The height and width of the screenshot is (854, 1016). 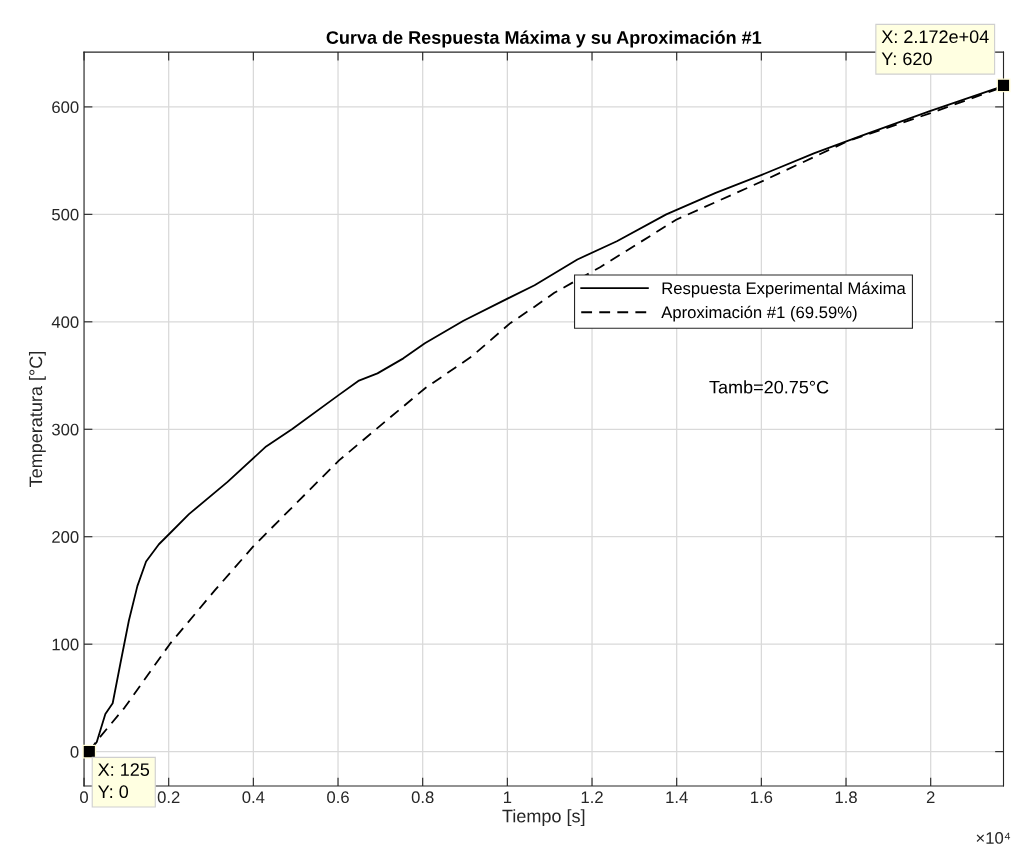 What do you see at coordinates (65, 429) in the screenshot?
I see `y-tick-label: 300` at bounding box center [65, 429].